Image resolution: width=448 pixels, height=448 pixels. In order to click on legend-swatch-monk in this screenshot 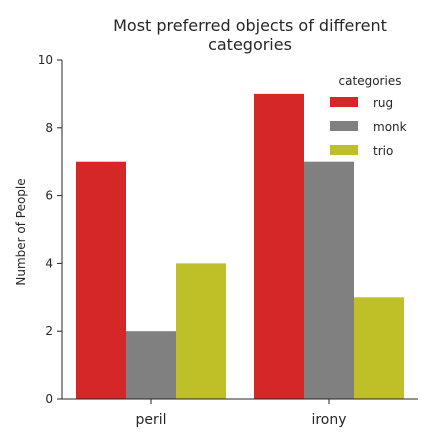, I will do `click(344, 126)`.